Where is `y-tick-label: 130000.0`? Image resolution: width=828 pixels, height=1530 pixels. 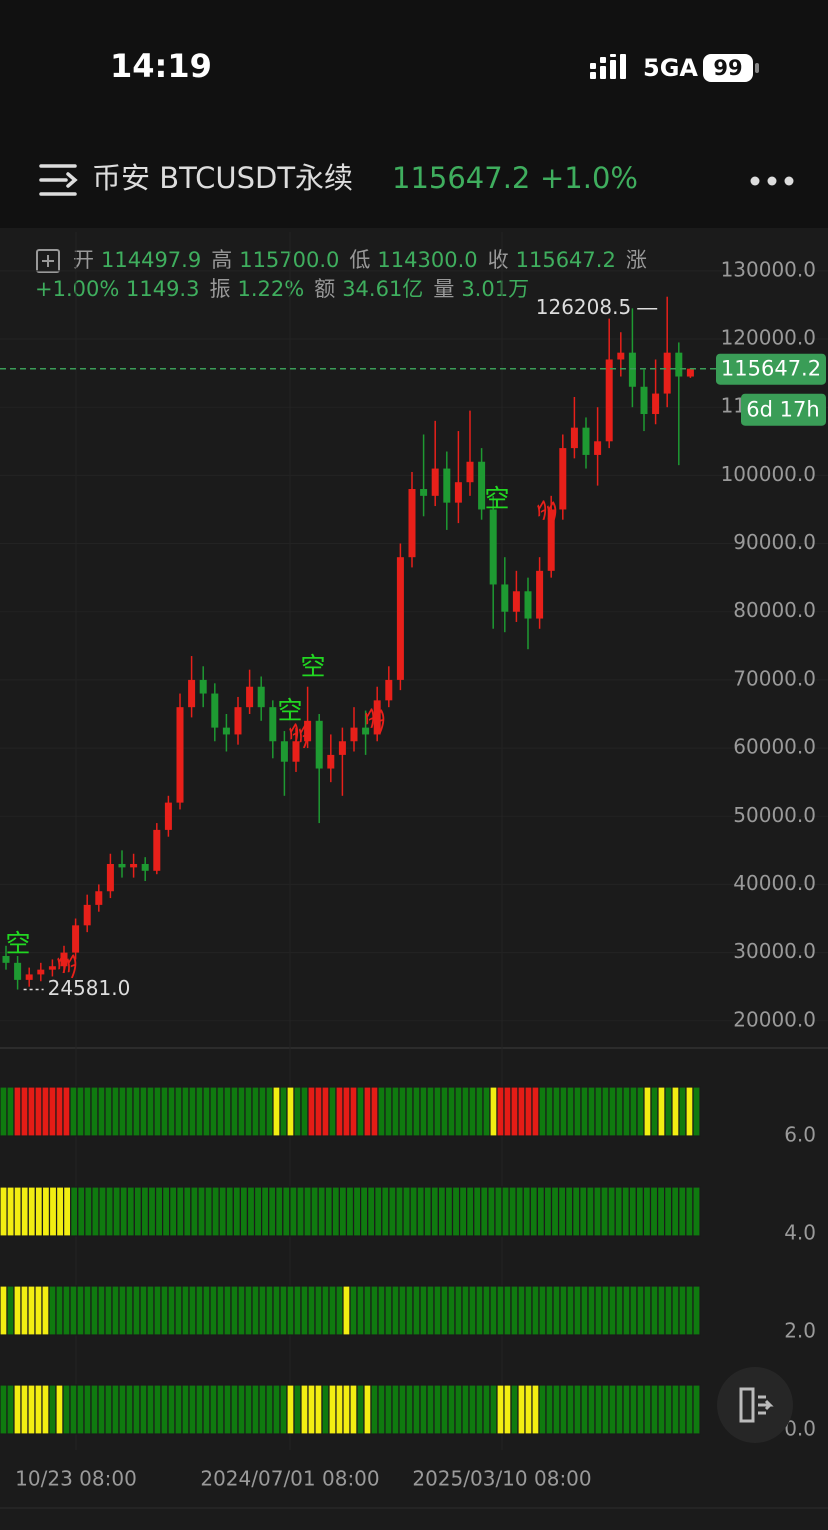 y-tick-label: 130000.0 is located at coordinates (768, 269).